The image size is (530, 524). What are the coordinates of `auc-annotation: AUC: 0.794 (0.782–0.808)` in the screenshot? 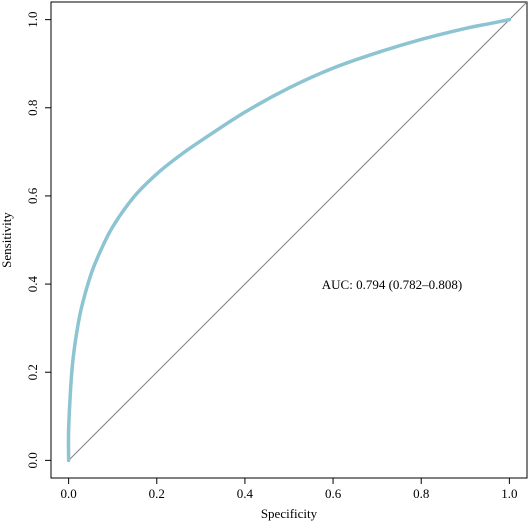 It's located at (392, 284).